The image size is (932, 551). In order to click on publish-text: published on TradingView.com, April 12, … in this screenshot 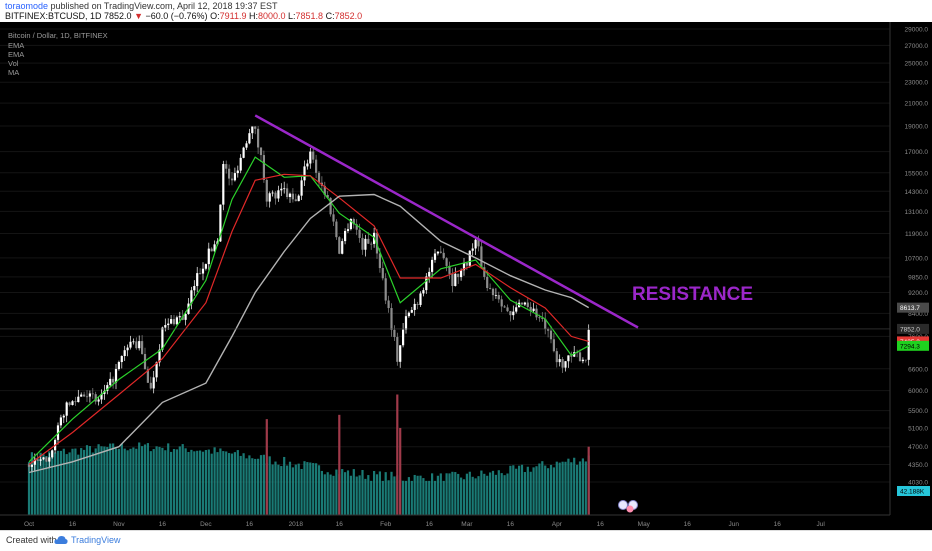, I will do `click(163, 6)`.